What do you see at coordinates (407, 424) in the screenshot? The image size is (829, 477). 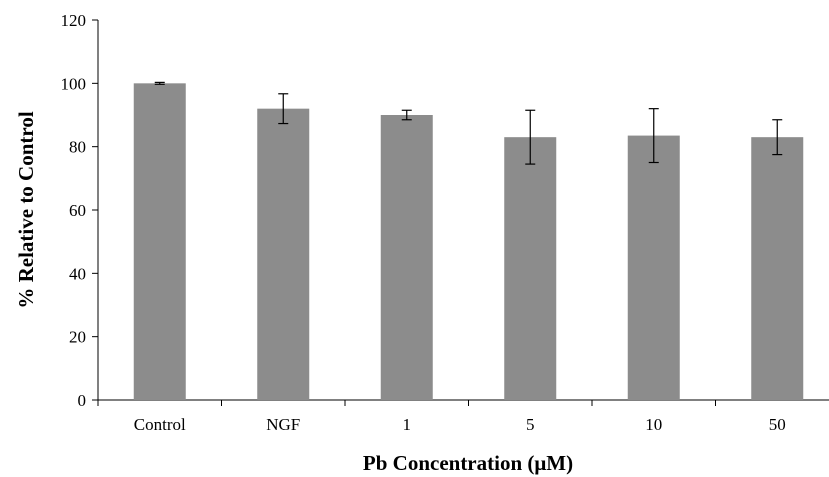 I see `x-tick-label: 1` at bounding box center [407, 424].